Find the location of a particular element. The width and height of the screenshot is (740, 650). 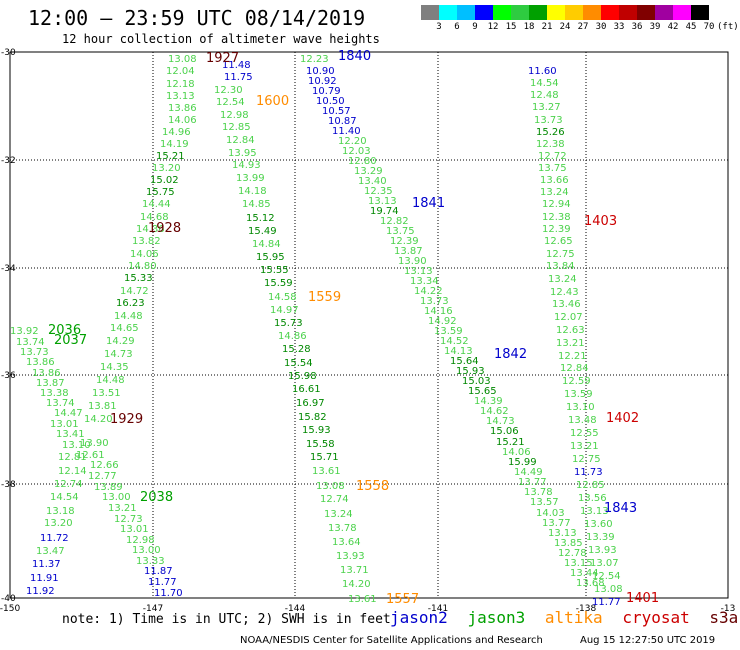

color-scale-label: 70 is located at coordinates (709, 27).